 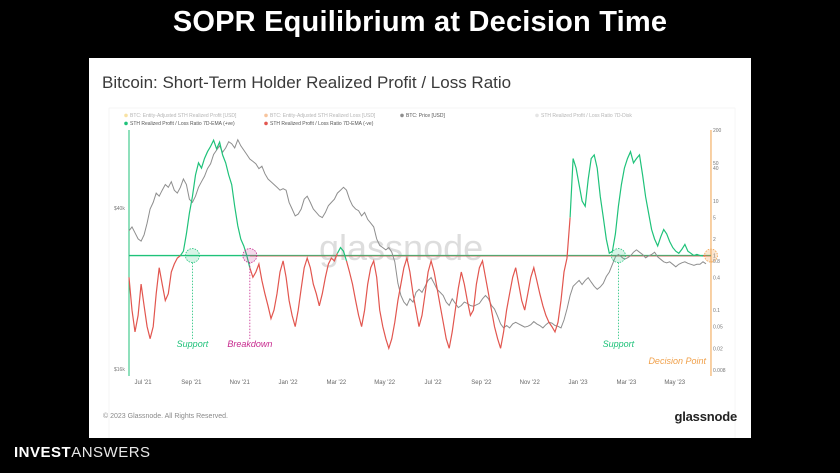 I want to click on x-tick-label-5: May '22, so click(x=384, y=383).